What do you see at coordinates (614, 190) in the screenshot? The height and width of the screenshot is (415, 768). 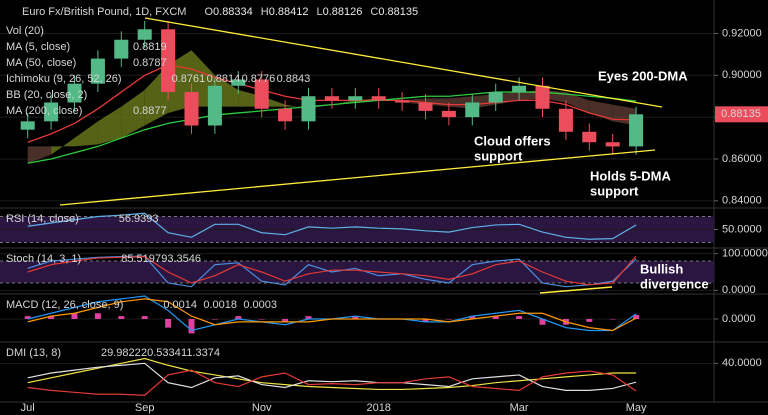 I see `annotation: support` at bounding box center [614, 190].